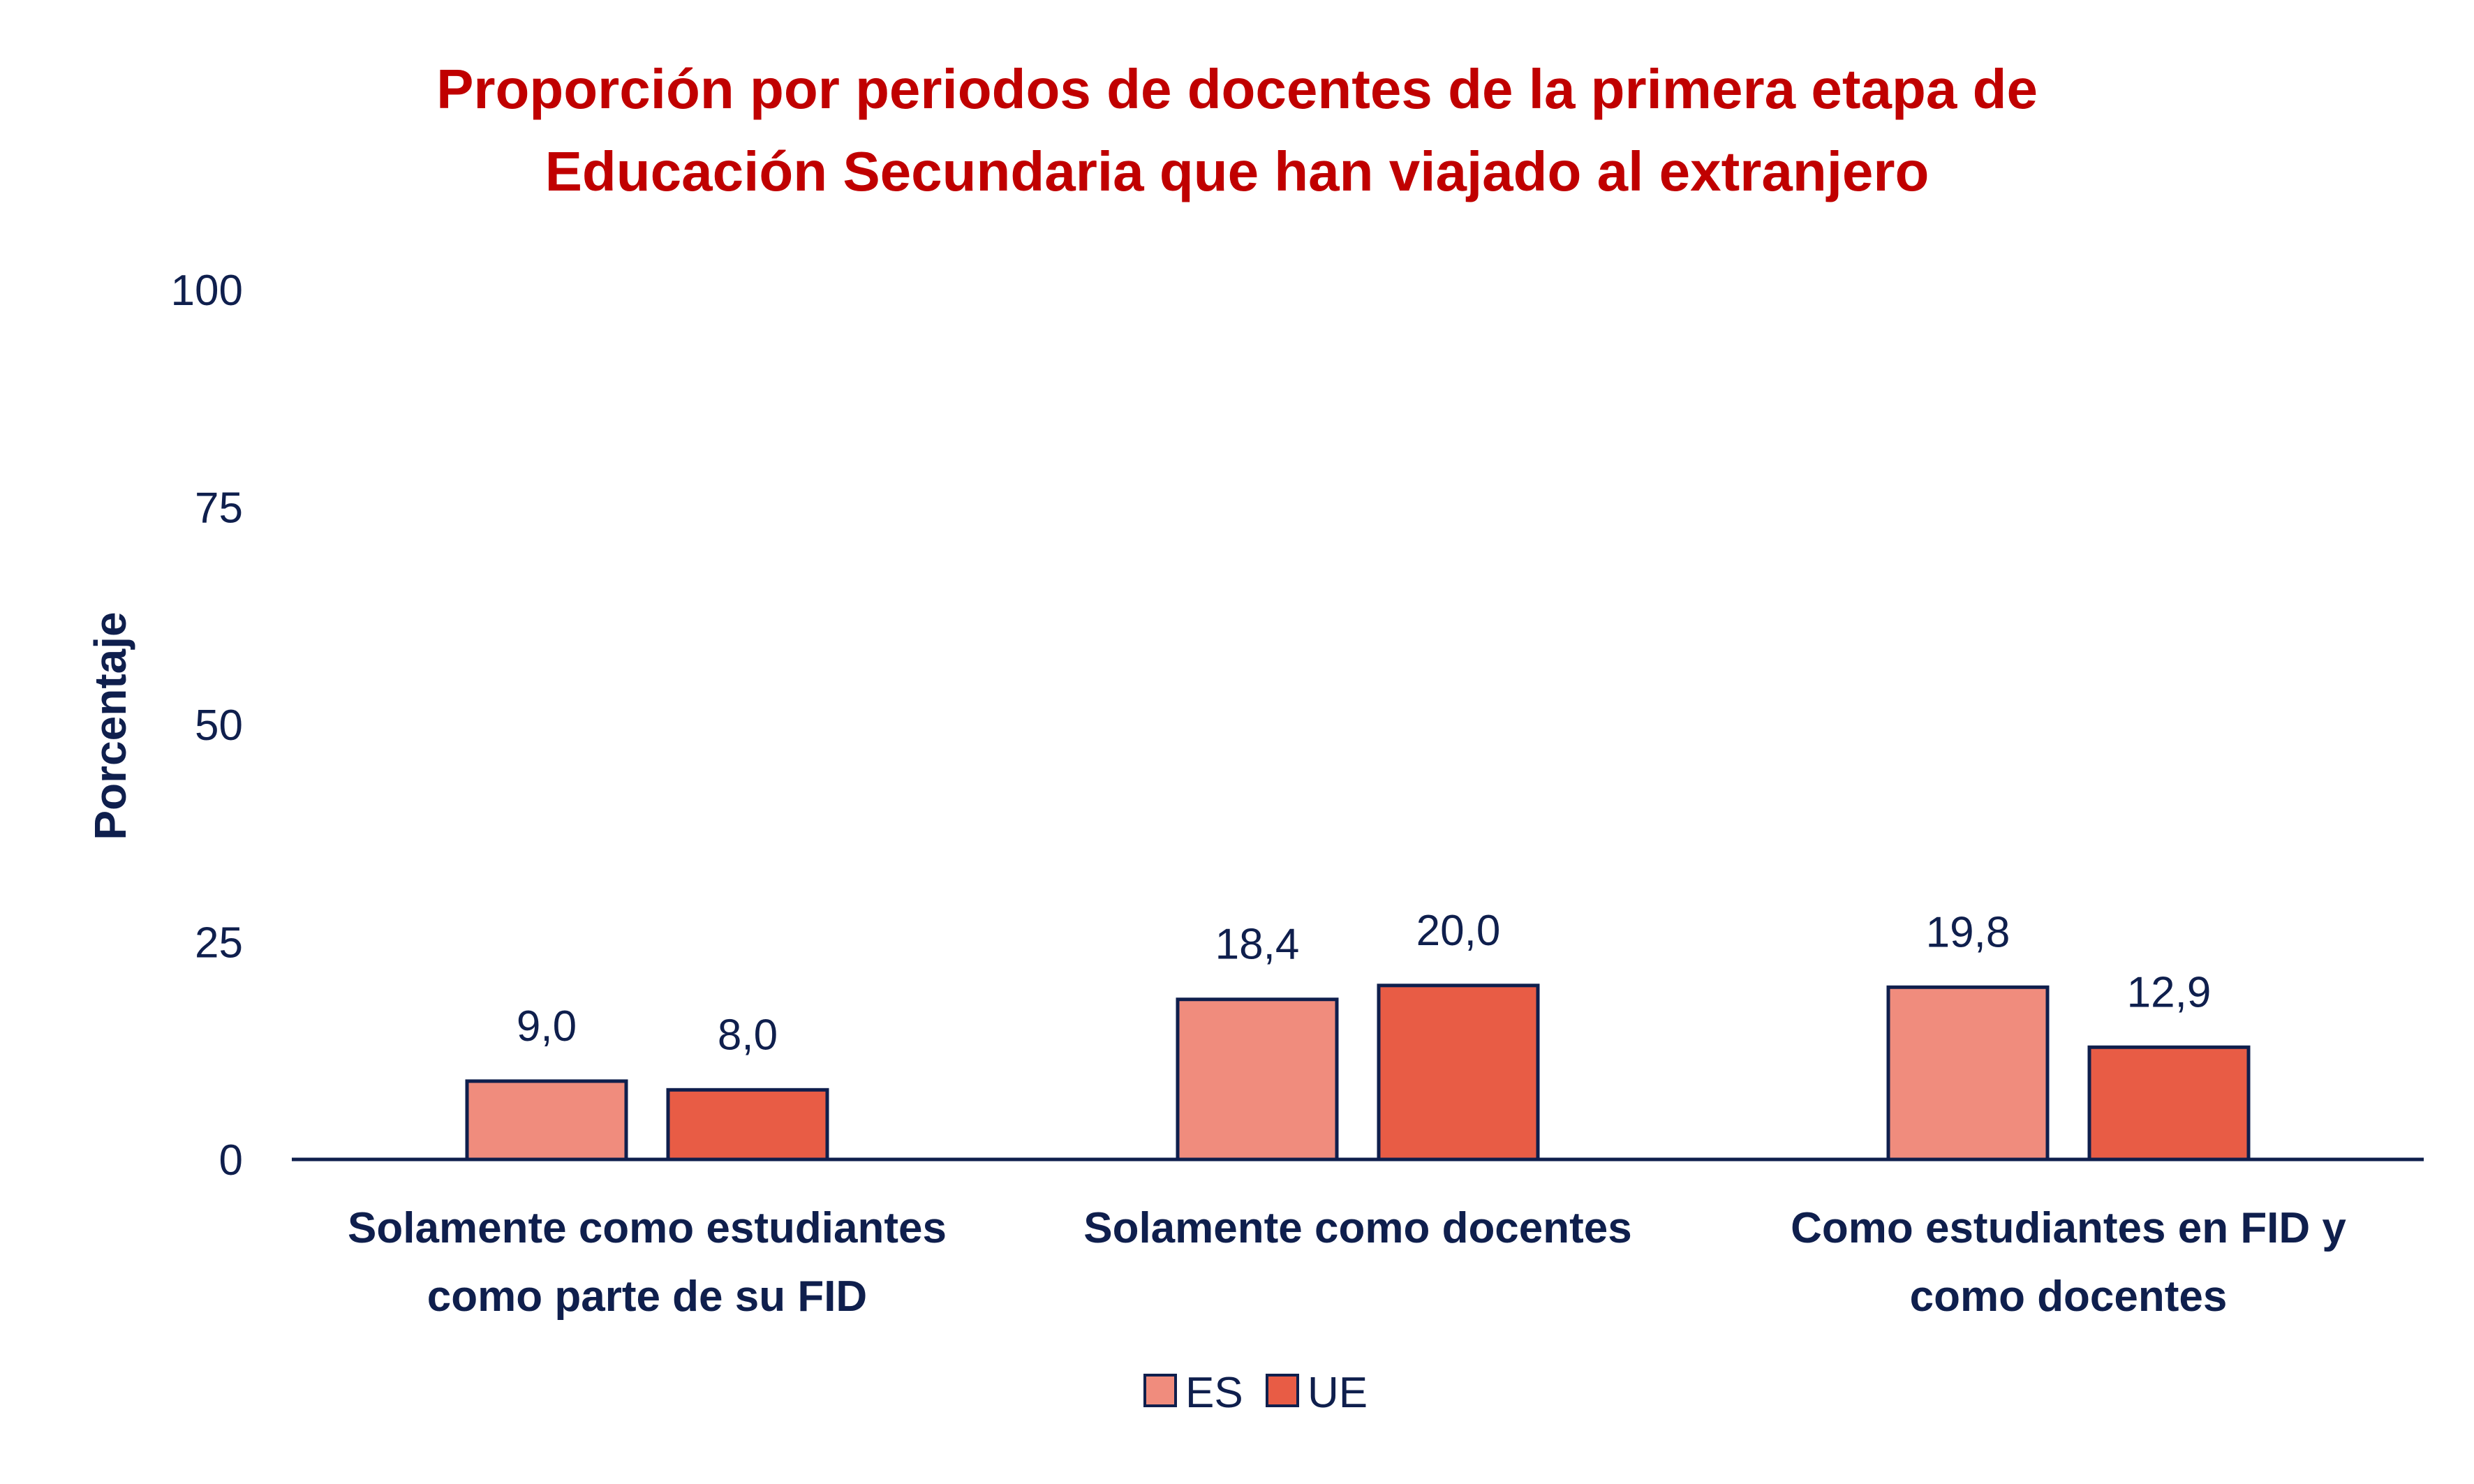 Image resolution: width=2474 pixels, height=1484 pixels. Describe the element at coordinates (2169, 992) in the screenshot. I see `data-label: 12,9` at that location.